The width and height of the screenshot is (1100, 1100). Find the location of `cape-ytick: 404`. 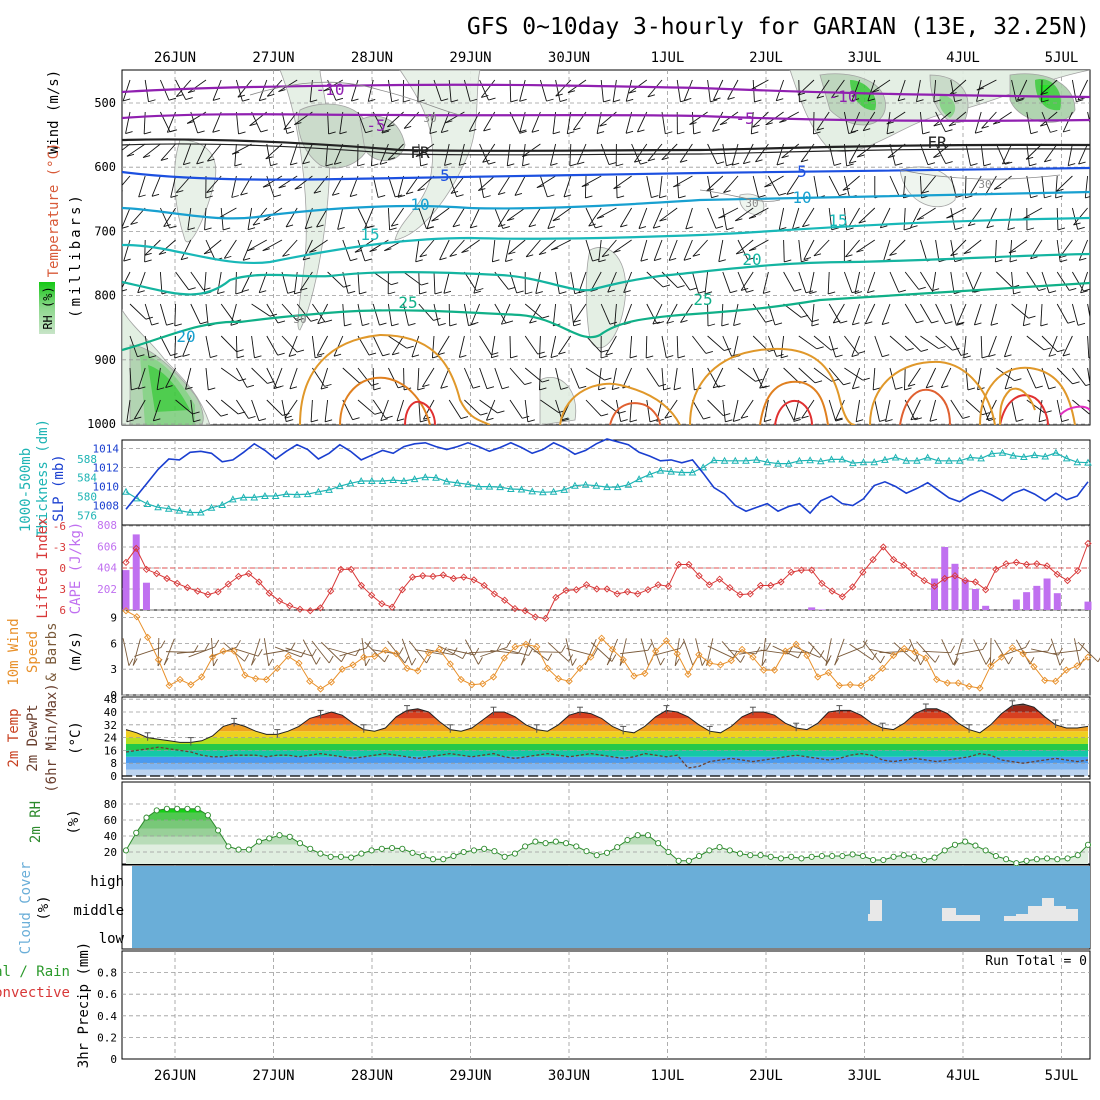

cape-ytick: 404 is located at coordinates (107, 568).